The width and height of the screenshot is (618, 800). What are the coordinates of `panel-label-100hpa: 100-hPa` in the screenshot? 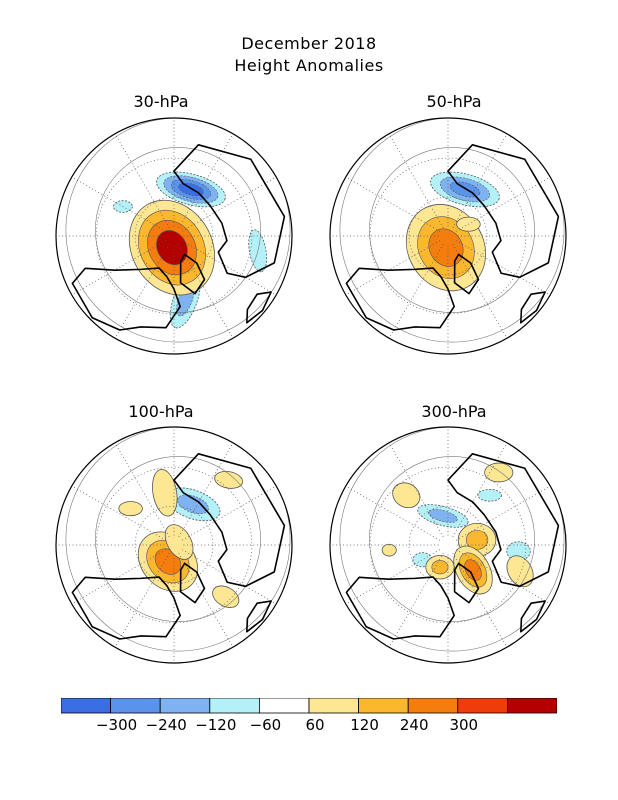 It's located at (161, 411).